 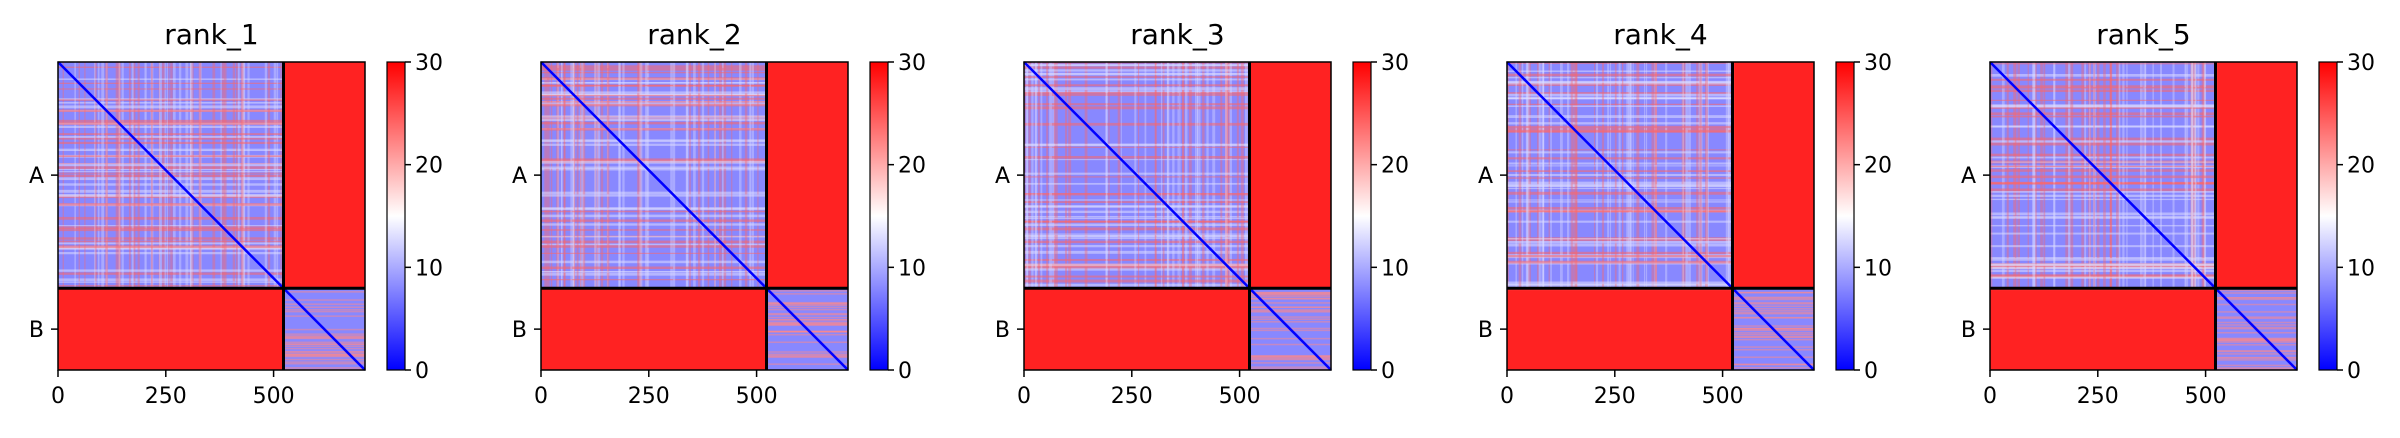 I want to click on x-tick-label: 0, so click(x=58, y=396).